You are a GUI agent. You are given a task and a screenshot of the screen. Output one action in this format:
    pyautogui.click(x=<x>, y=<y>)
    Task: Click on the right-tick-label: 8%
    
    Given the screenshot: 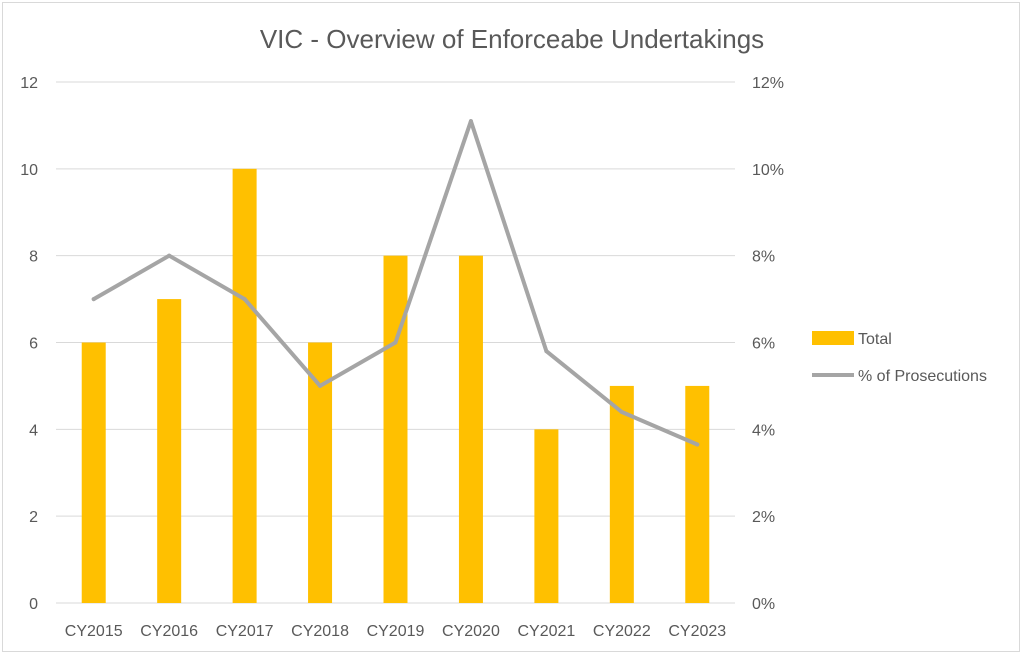 What is the action you would take?
    pyautogui.click(x=763, y=257)
    